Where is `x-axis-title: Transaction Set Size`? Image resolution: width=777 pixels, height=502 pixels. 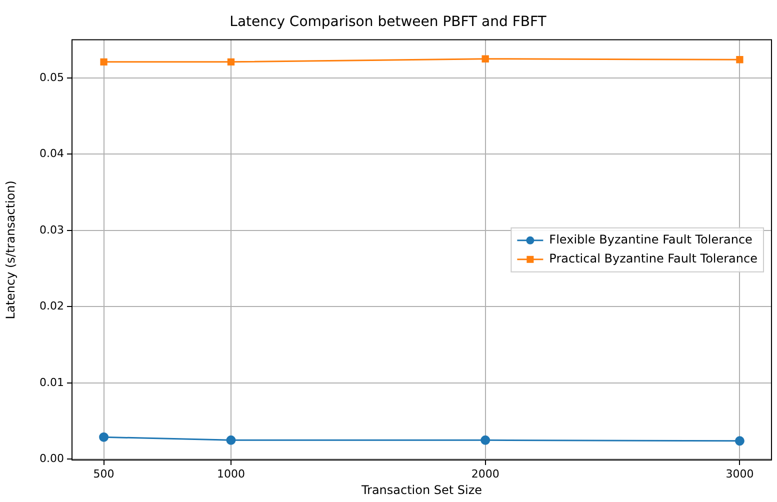
x-axis-title: Transaction Set Size is located at coordinates (421, 489).